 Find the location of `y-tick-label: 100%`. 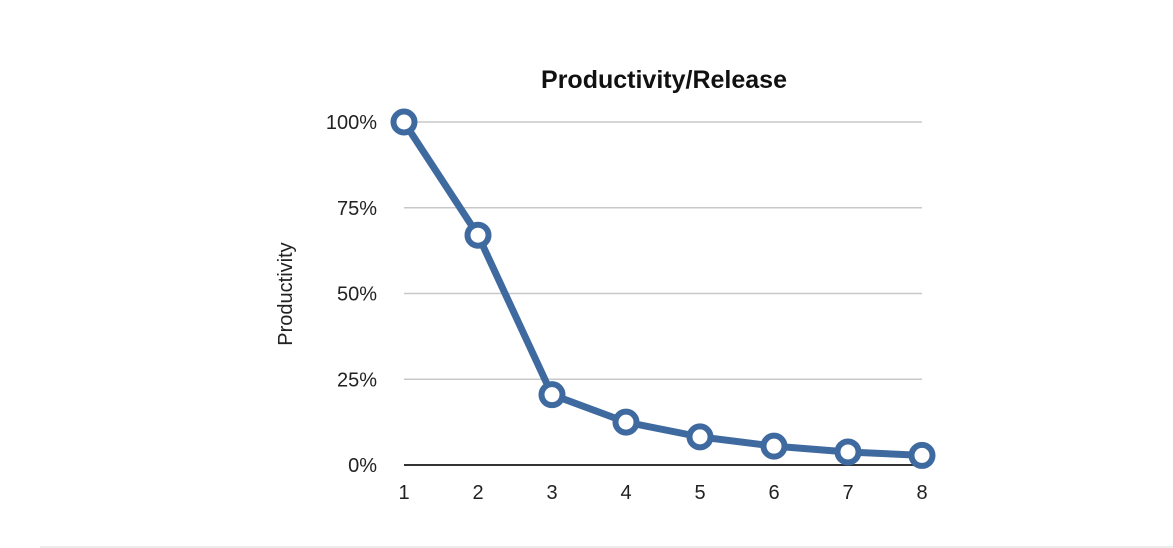

y-tick-label: 100% is located at coordinates (351, 123).